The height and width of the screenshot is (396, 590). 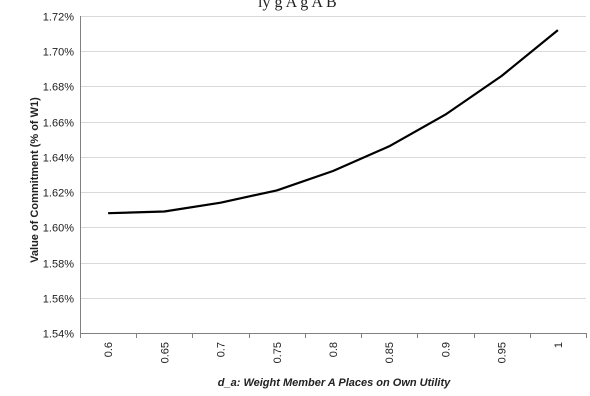 I want to click on y-tick-label: 1.62%, so click(x=58, y=194).